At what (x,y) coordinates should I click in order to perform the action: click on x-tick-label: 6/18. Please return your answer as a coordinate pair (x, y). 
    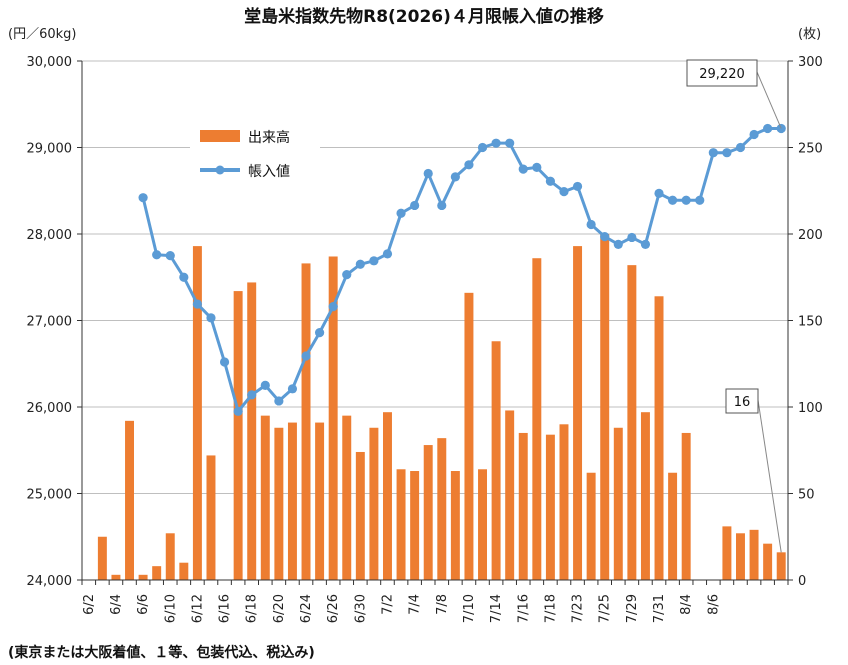
    Looking at the image, I should click on (252, 608).